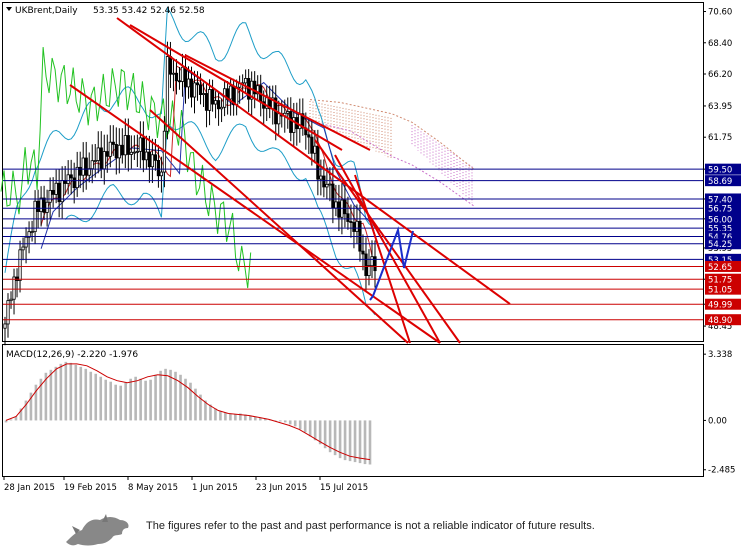  What do you see at coordinates (720, 75) in the screenshot?
I see `price-tick-label: 66.20` at bounding box center [720, 75].